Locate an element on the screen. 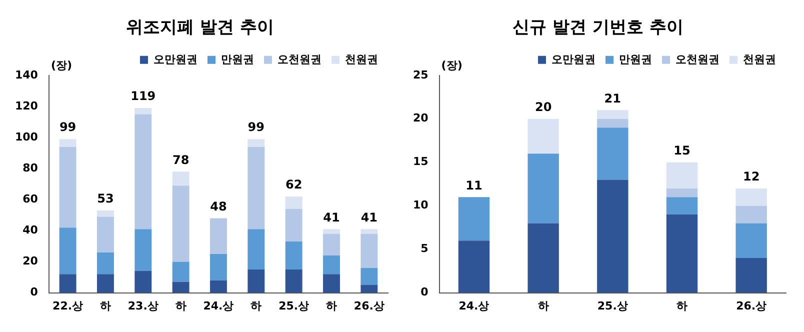 Image resolution: width=804 pixels, height=332 pixels. y-tick-label: 5 is located at coordinates (424, 249).